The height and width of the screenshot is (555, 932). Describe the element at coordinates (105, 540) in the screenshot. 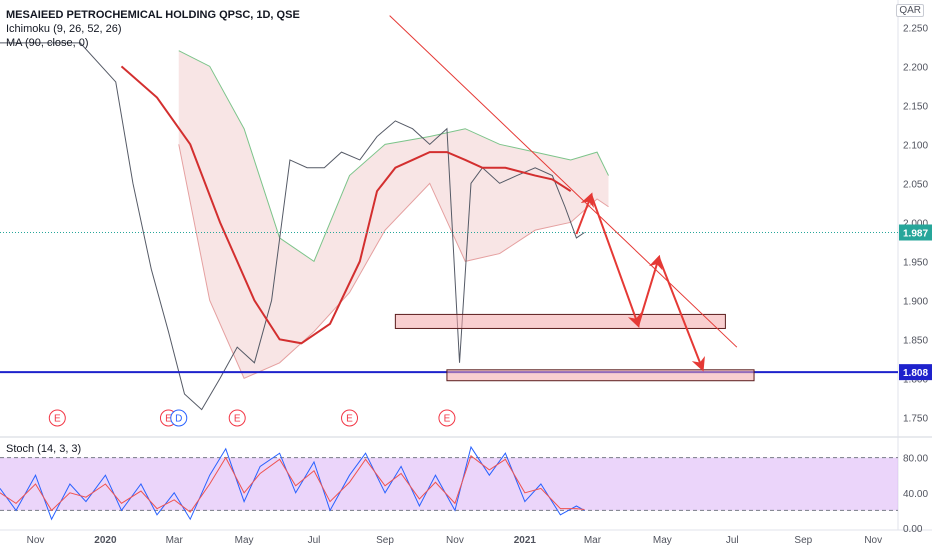

I see `x-tick-label: 2020` at that location.